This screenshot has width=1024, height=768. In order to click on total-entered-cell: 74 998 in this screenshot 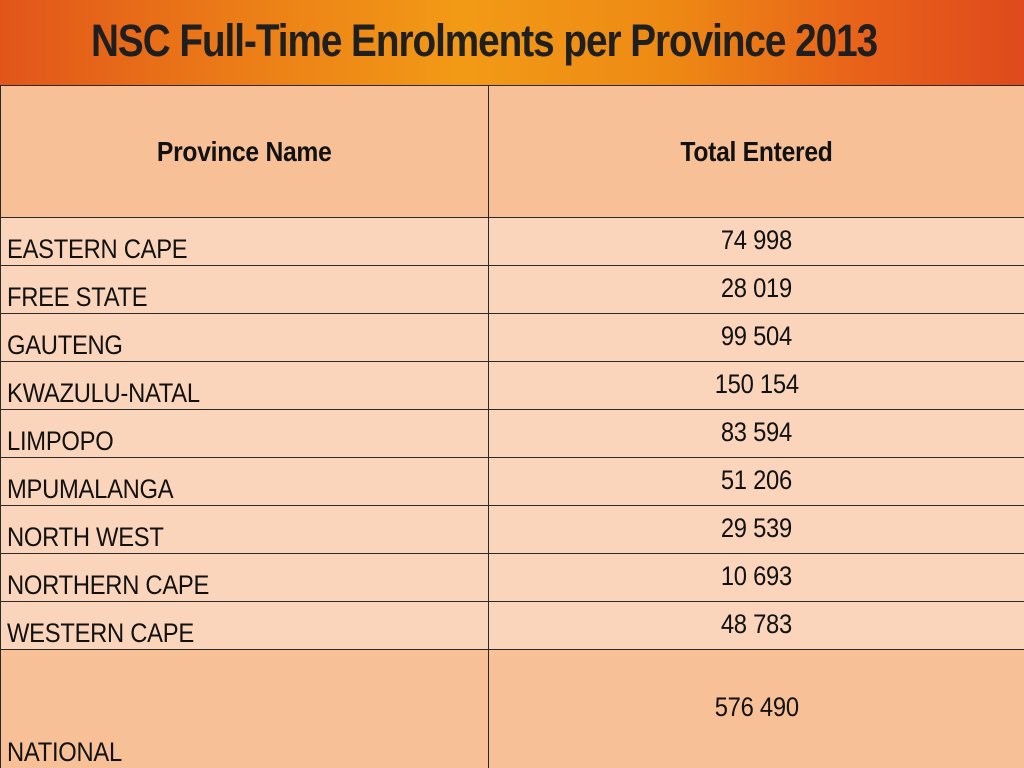, I will do `click(756, 241)`.